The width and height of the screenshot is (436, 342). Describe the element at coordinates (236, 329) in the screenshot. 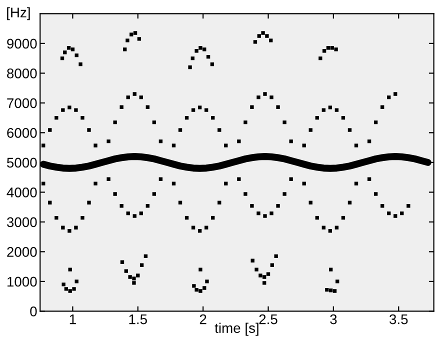

I see `x-axis-title: time [s]` at that location.